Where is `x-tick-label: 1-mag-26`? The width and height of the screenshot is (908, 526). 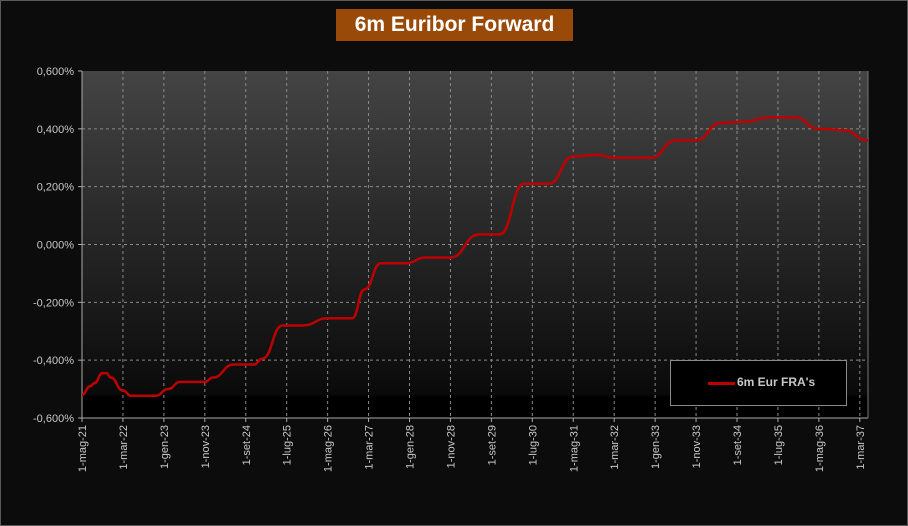 x-tick-label: 1-mag-26 is located at coordinates (329, 448).